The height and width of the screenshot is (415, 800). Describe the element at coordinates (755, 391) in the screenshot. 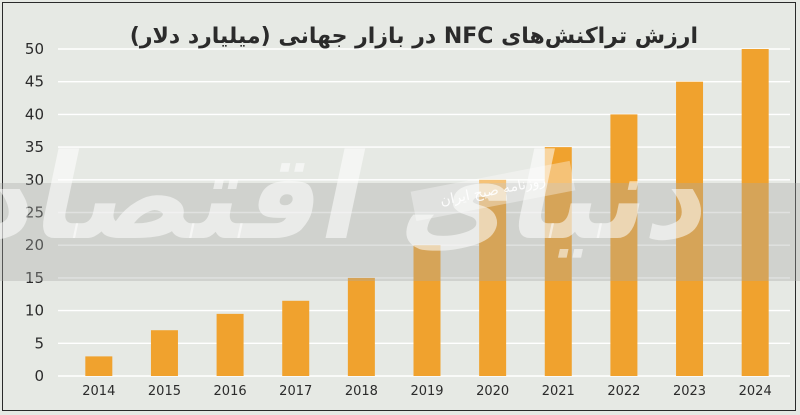

I see `x-tick-label: 2024` at that location.